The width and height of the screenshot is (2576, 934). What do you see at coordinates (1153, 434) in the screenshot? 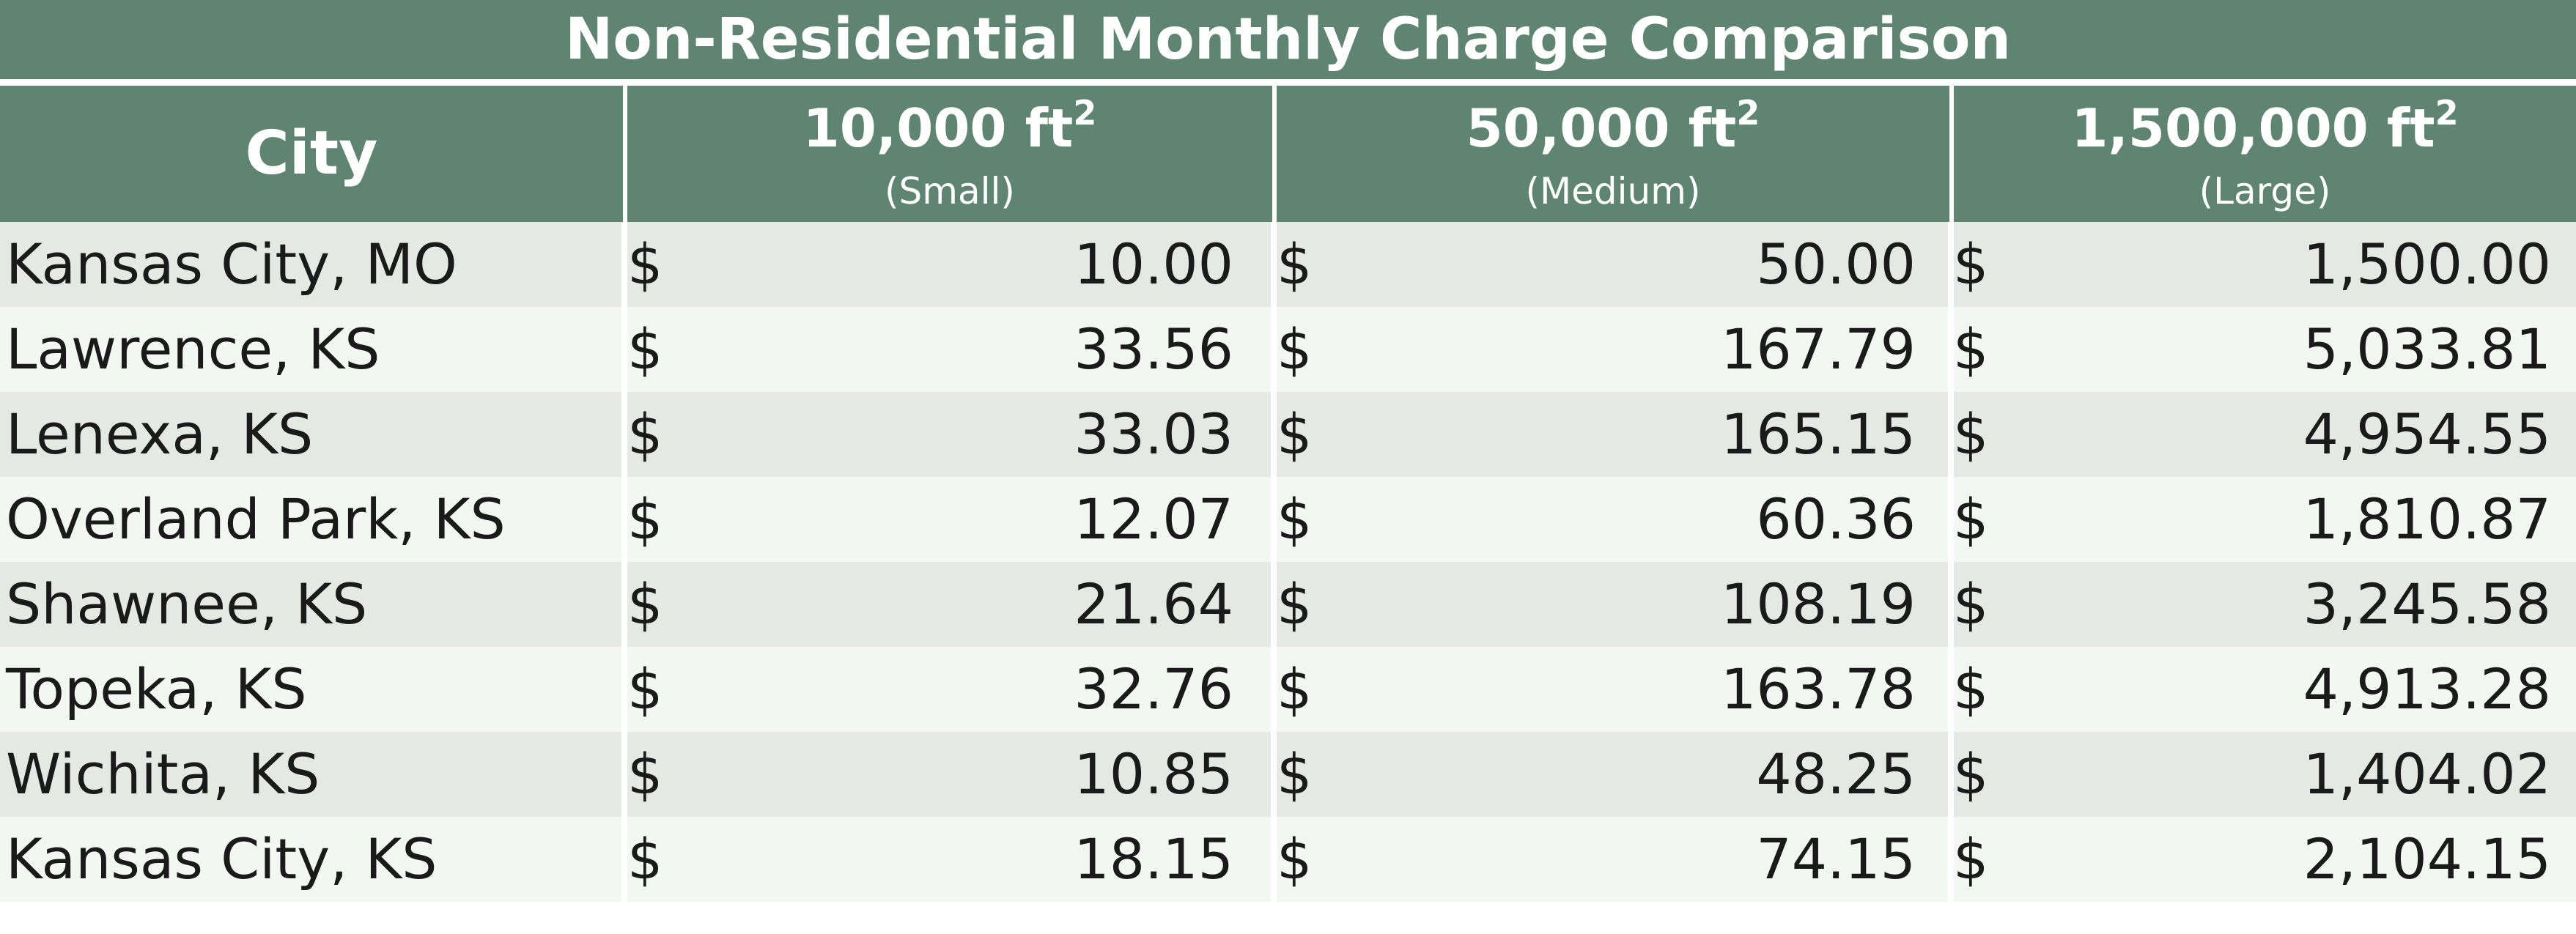
I see `small-charge-cell: 33.03` at bounding box center [1153, 434].